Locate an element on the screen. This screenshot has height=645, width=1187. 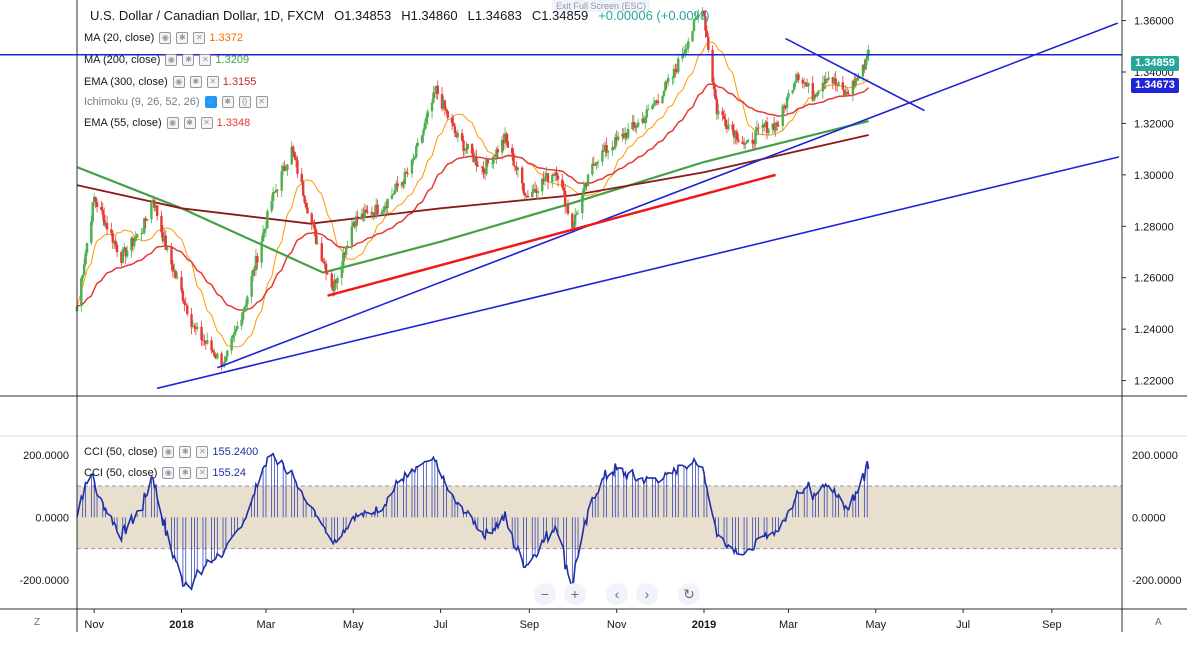
legend-ema55: EMA (55, close) ◉ ✱ ✕ 1.3348 is located at coordinates (167, 123).